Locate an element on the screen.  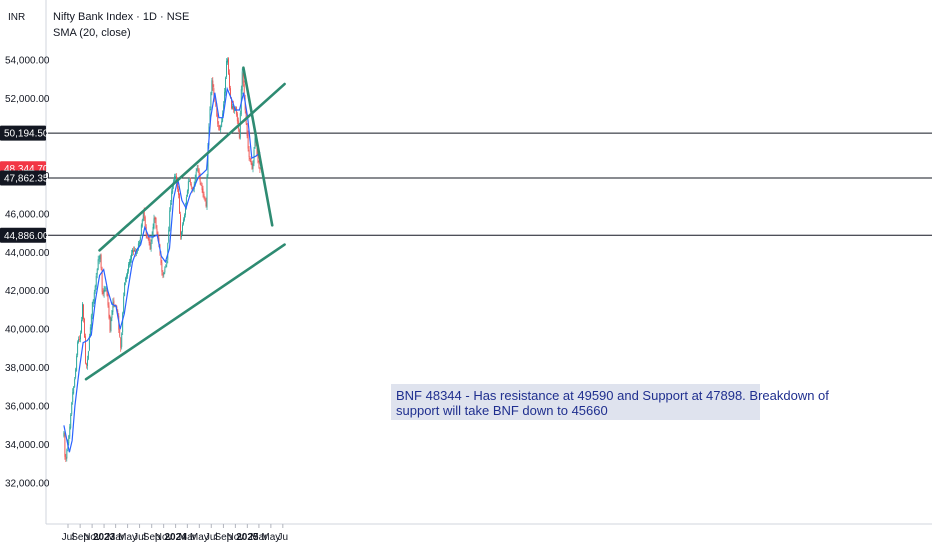
price-tick-label: 44,000.00 is located at coordinates (27, 253).